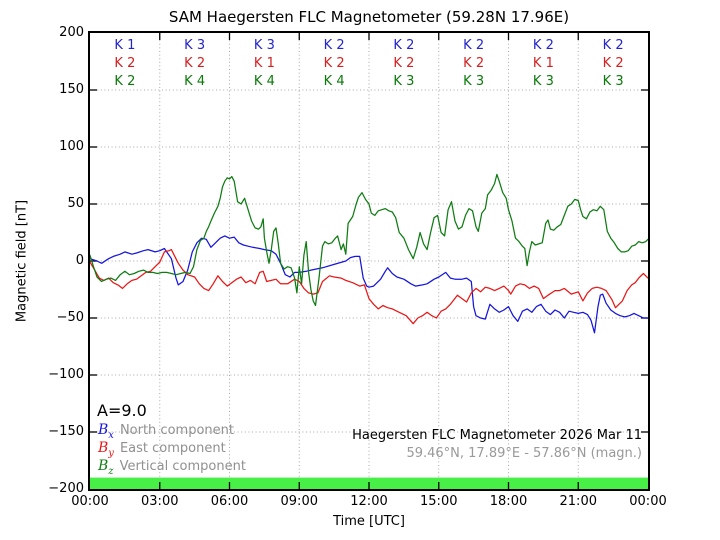 This screenshot has height=540, width=720. What do you see at coordinates (439, 501) in the screenshot?
I see `x-tick-label: 15:00` at bounding box center [439, 501].